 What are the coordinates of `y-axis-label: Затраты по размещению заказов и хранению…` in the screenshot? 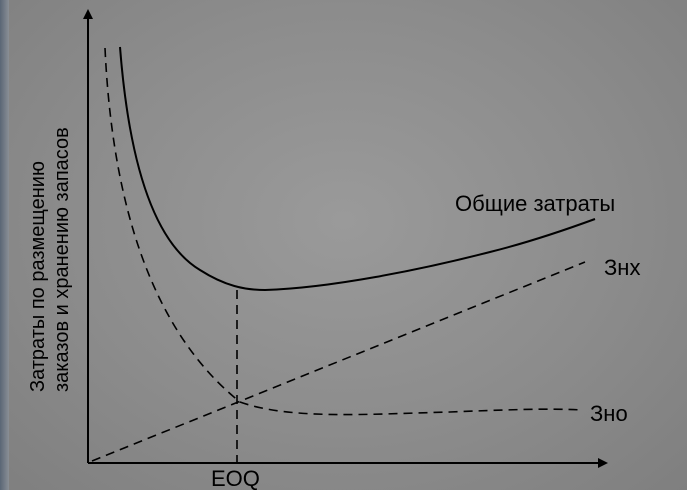 It's located at (50, 259).